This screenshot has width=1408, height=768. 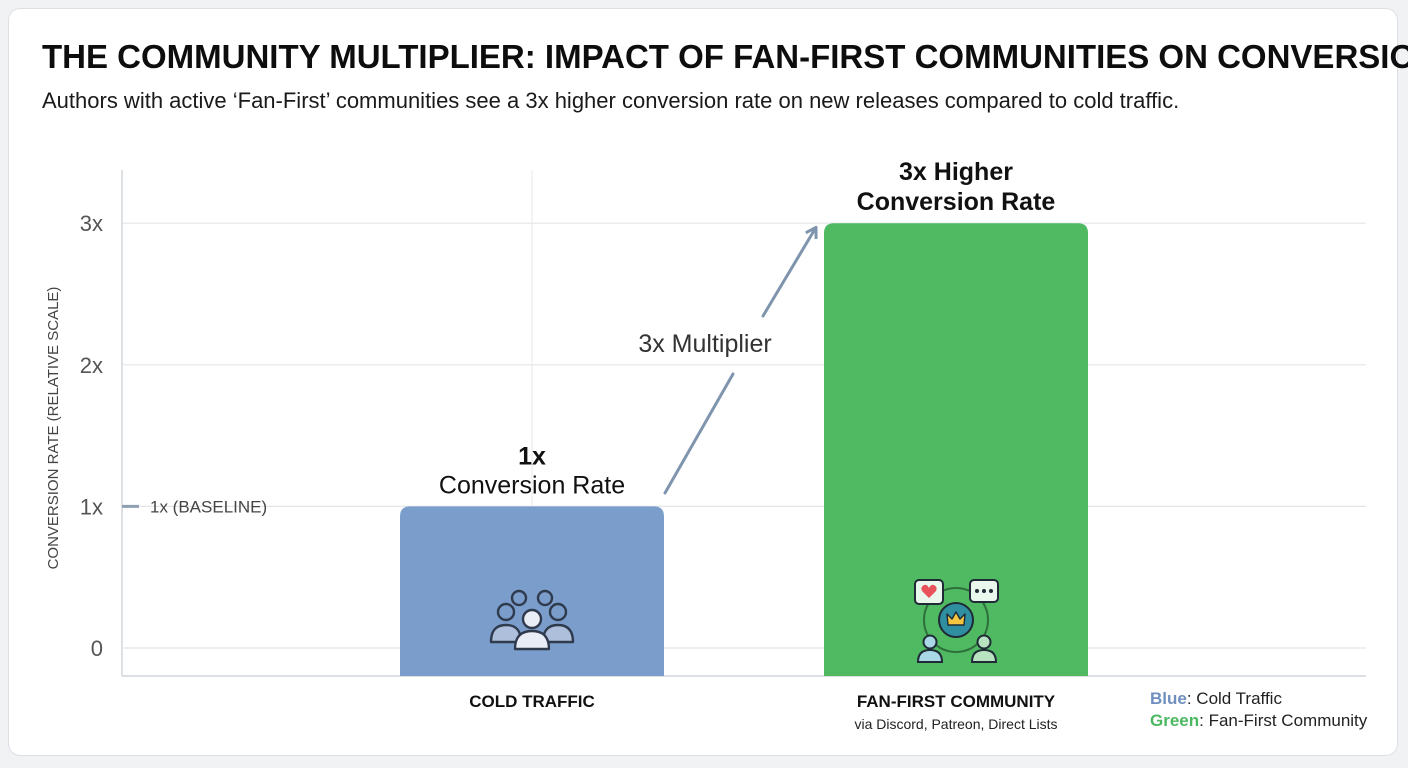 I want to click on multiplier-arrow-lower, so click(x=699, y=433).